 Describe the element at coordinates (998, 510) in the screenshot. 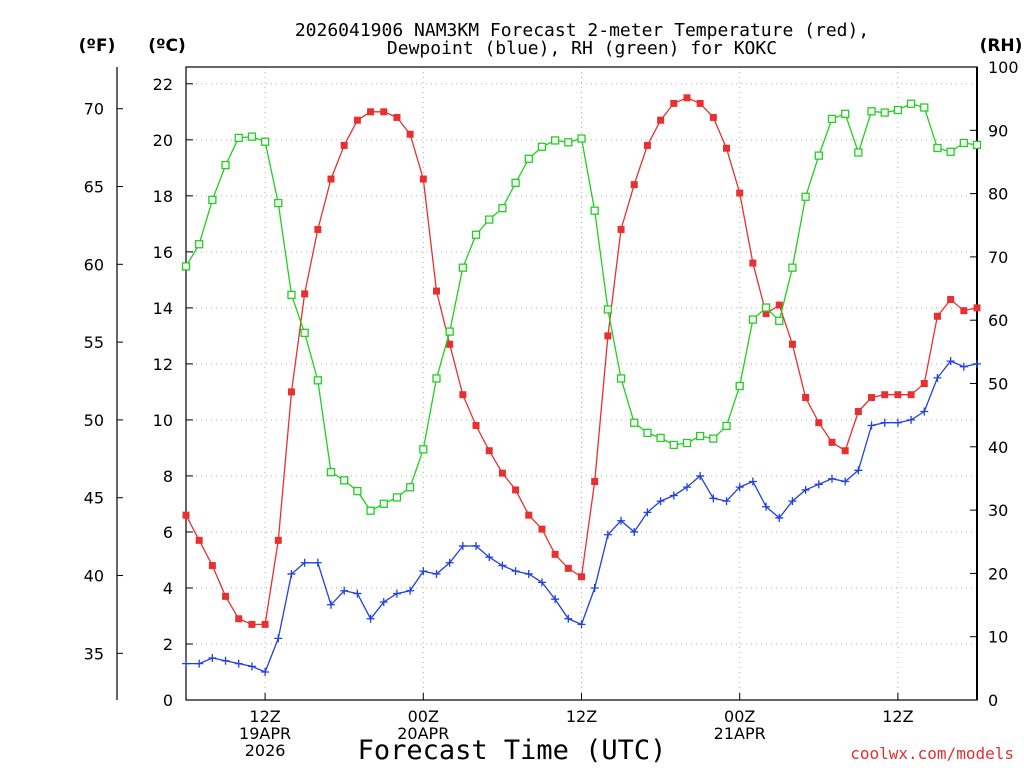

I see `rh-tick-label: 30` at that location.